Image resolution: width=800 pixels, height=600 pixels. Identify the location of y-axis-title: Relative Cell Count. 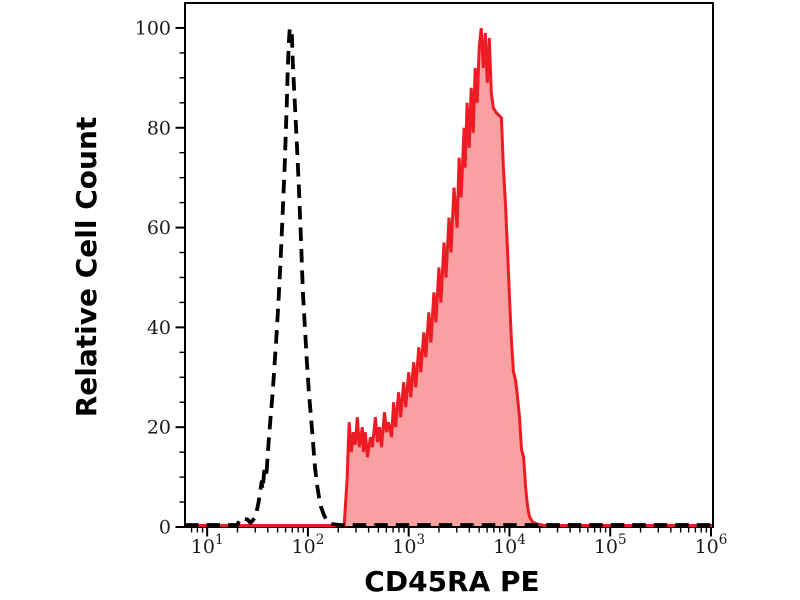
(86, 267).